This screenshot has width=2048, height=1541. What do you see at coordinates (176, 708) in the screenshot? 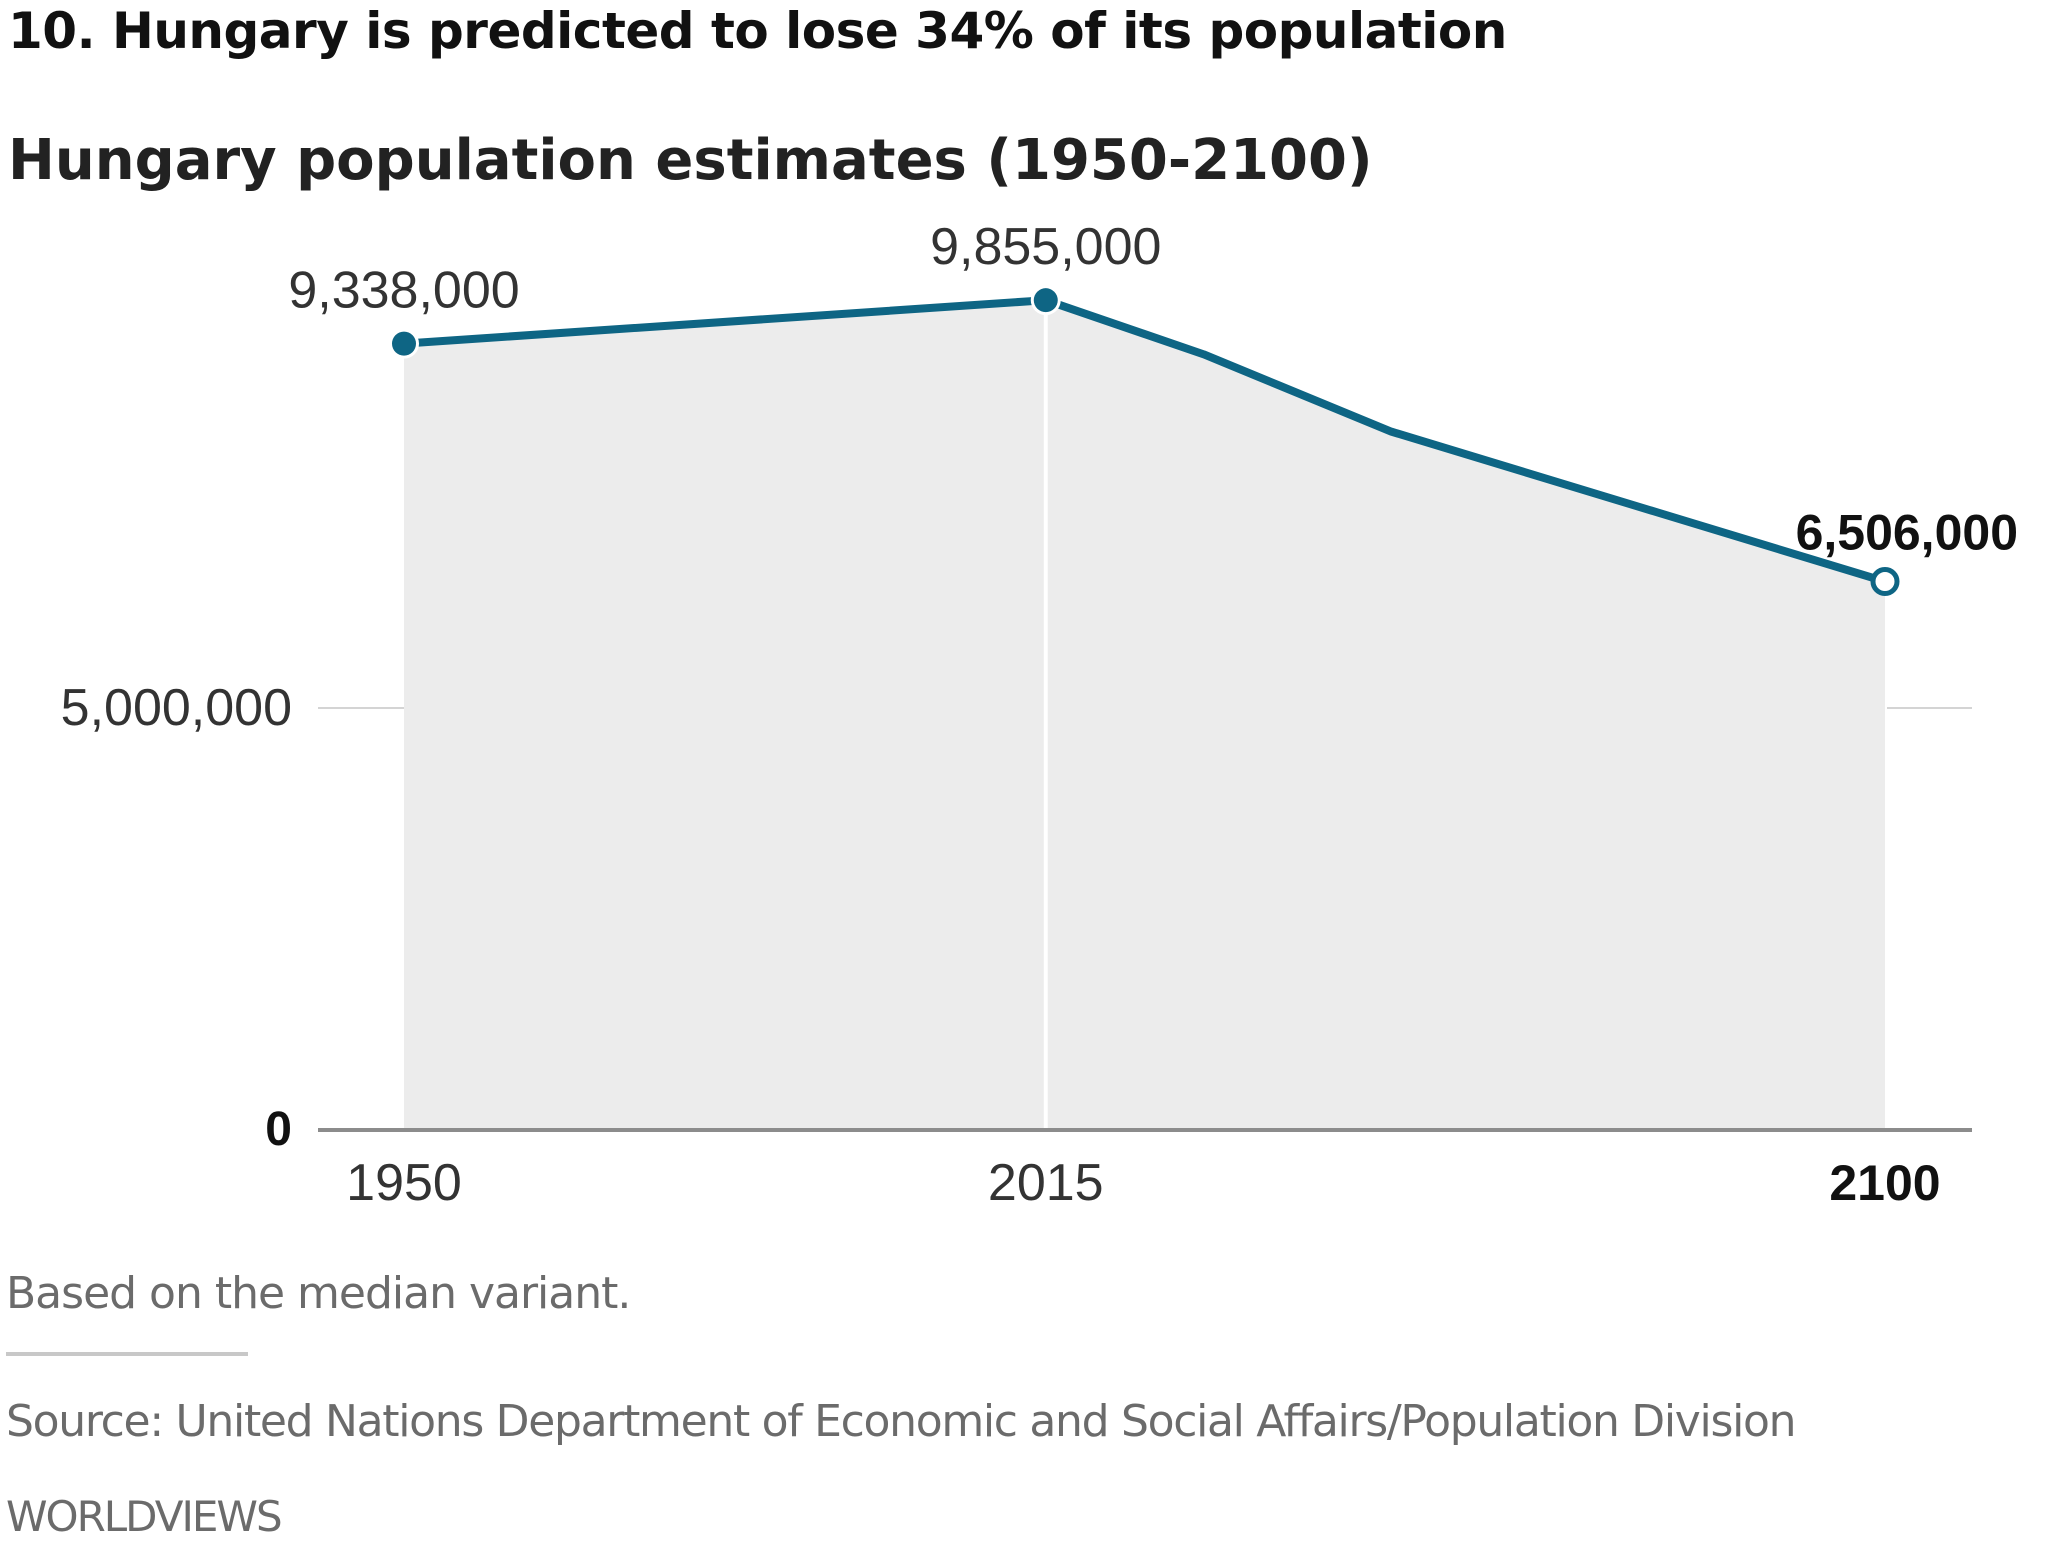
I see `y-tick-label: 5,000,000` at bounding box center [176, 708].